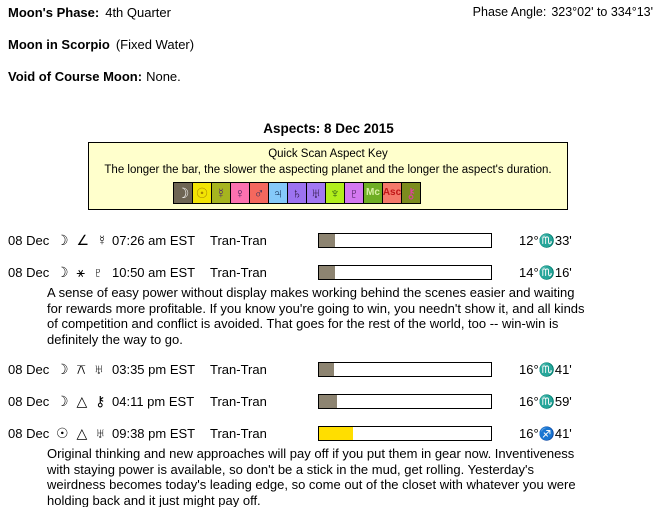 The height and width of the screenshot is (507, 657). Describe the element at coordinates (59, 44) in the screenshot. I see `moon-sign-label: Moon in Scorpio` at that location.